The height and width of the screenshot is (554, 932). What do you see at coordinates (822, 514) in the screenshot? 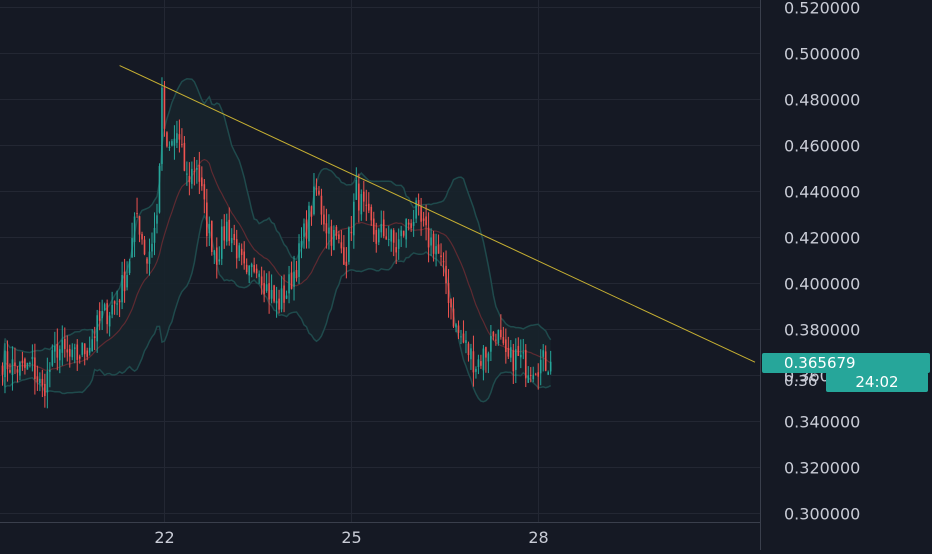
I see `y-tick-label: 0.300000` at bounding box center [822, 514].